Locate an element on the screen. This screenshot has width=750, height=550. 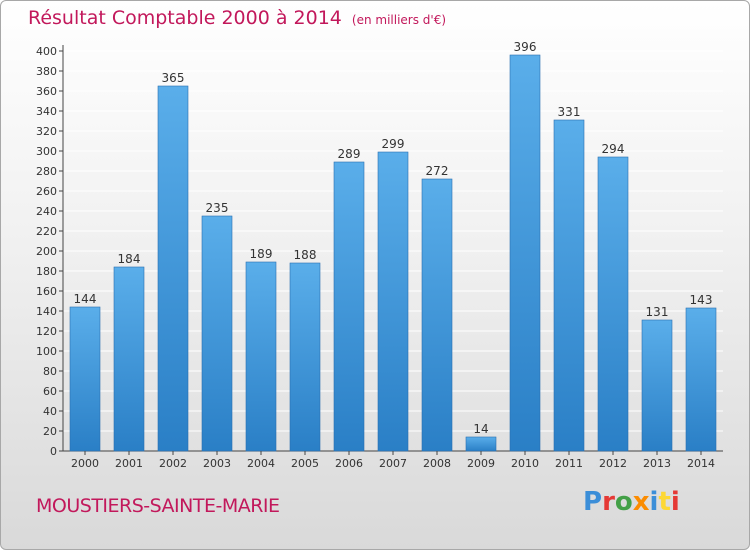
x-tick-label: 2011 is located at coordinates (569, 463).